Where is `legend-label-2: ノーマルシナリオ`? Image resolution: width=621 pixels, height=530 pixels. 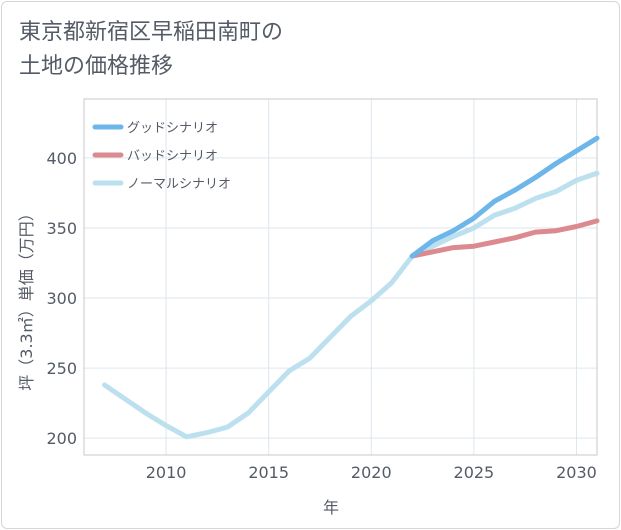
legend-label-2: ノーマルシナリオ is located at coordinates (179, 184).